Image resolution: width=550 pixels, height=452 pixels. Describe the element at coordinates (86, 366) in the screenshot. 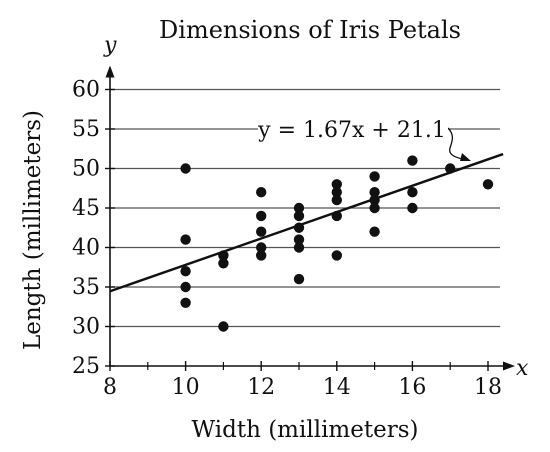

I see `y-tick-label-25: 25` at that location.